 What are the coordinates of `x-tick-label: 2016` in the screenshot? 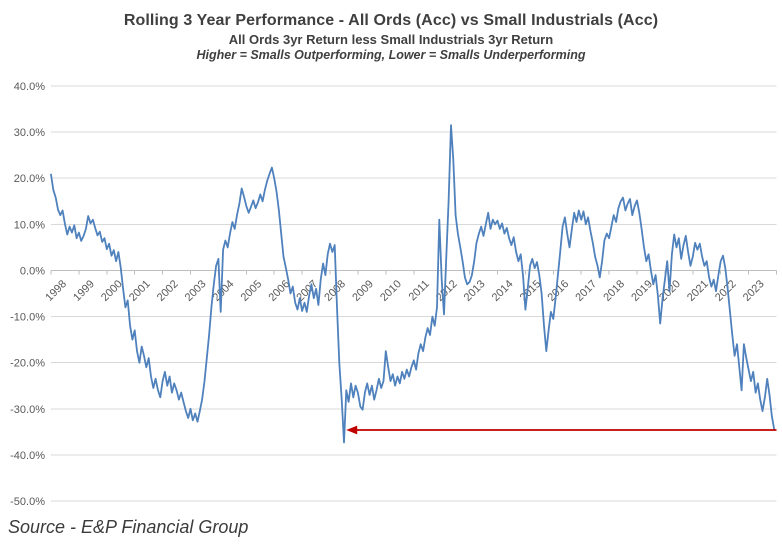 It's located at (559, 291).